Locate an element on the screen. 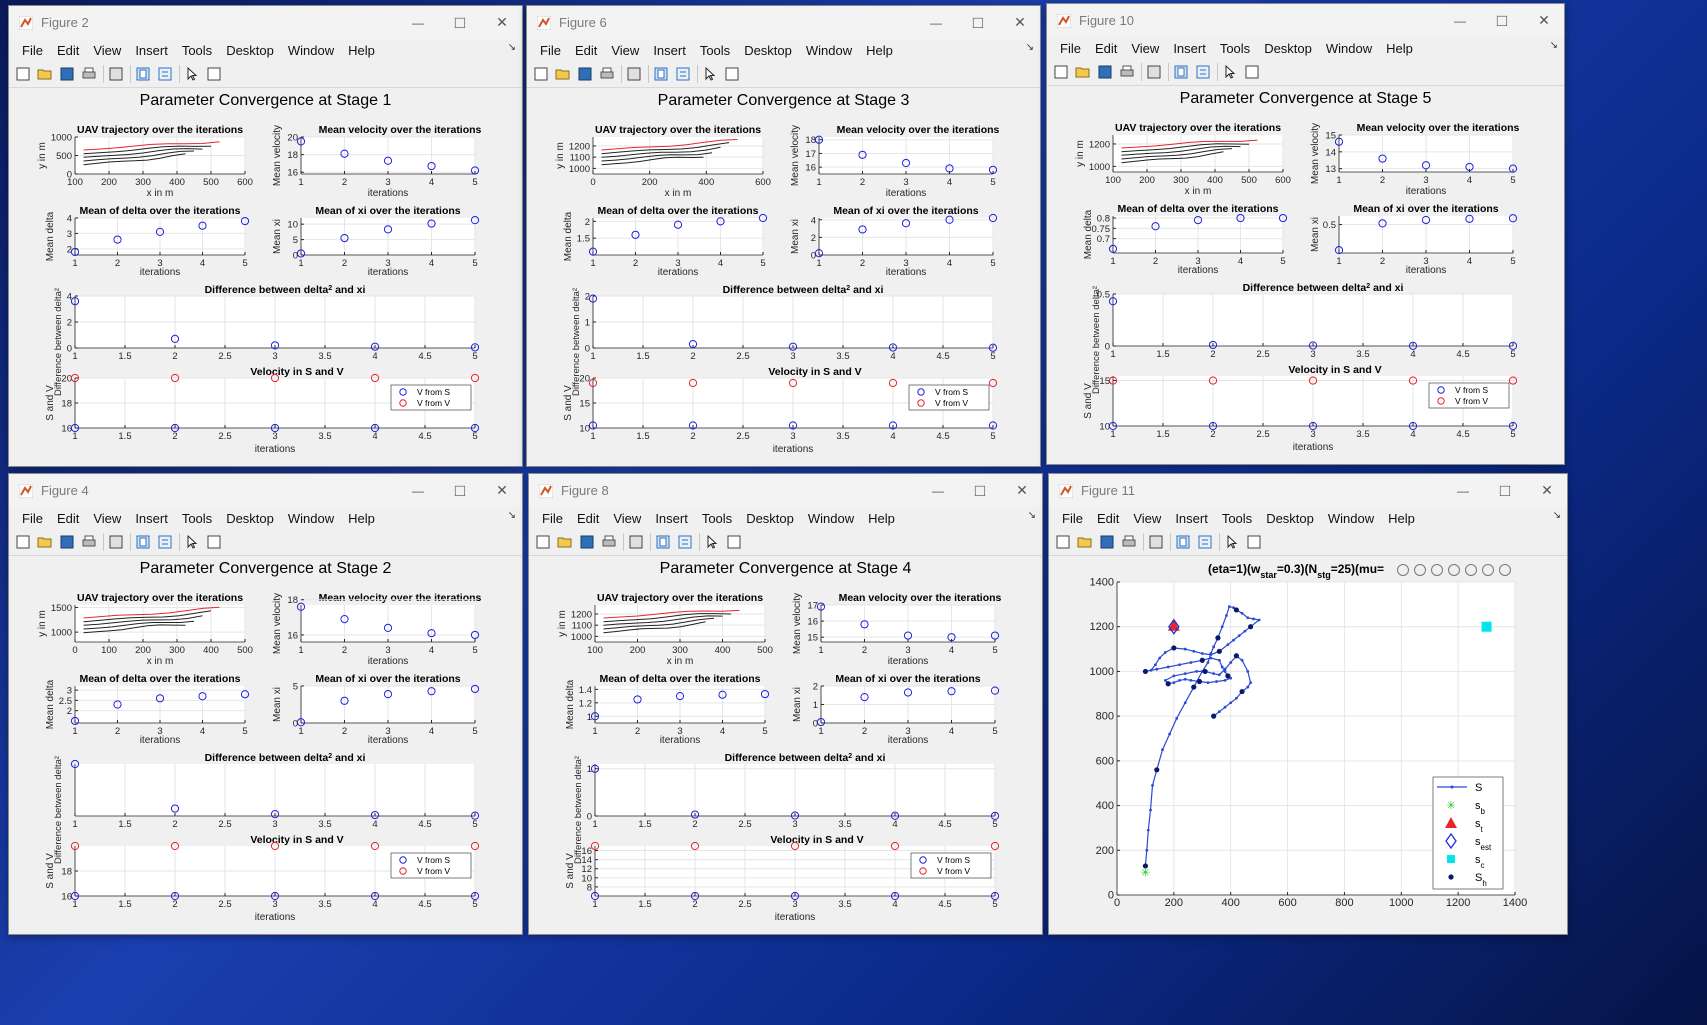  pan-icon is located at coordinates (1454, 570).